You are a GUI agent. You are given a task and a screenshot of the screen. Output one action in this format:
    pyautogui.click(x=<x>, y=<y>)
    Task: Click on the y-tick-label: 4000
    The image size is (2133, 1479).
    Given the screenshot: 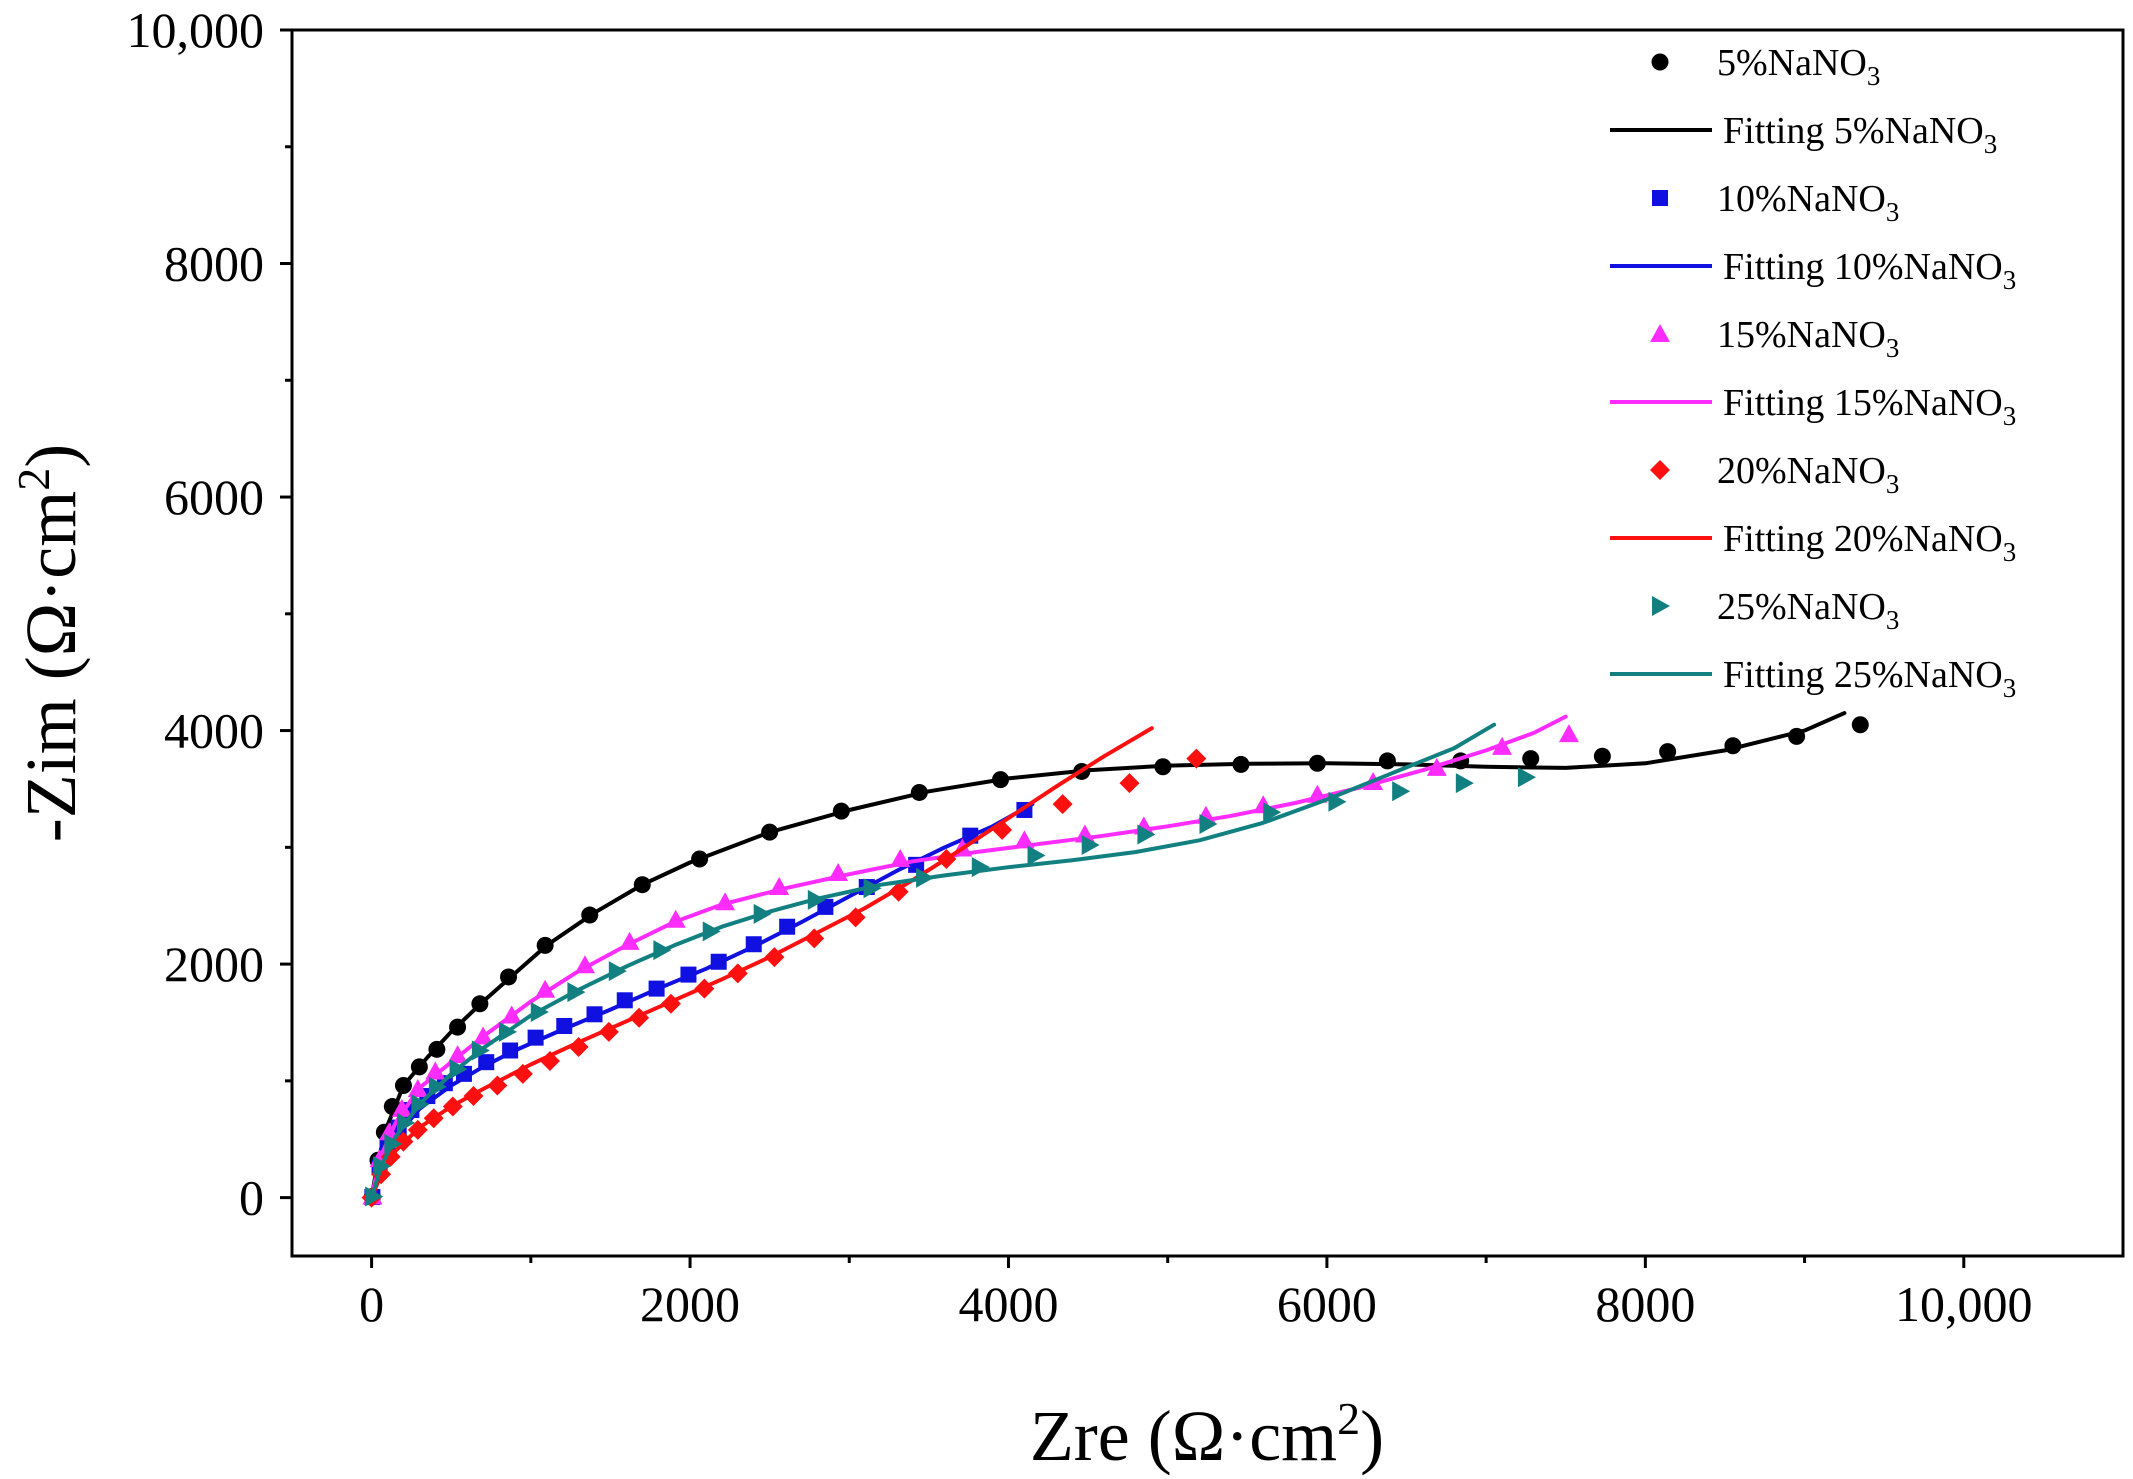 What is the action you would take?
    pyautogui.click(x=214, y=731)
    